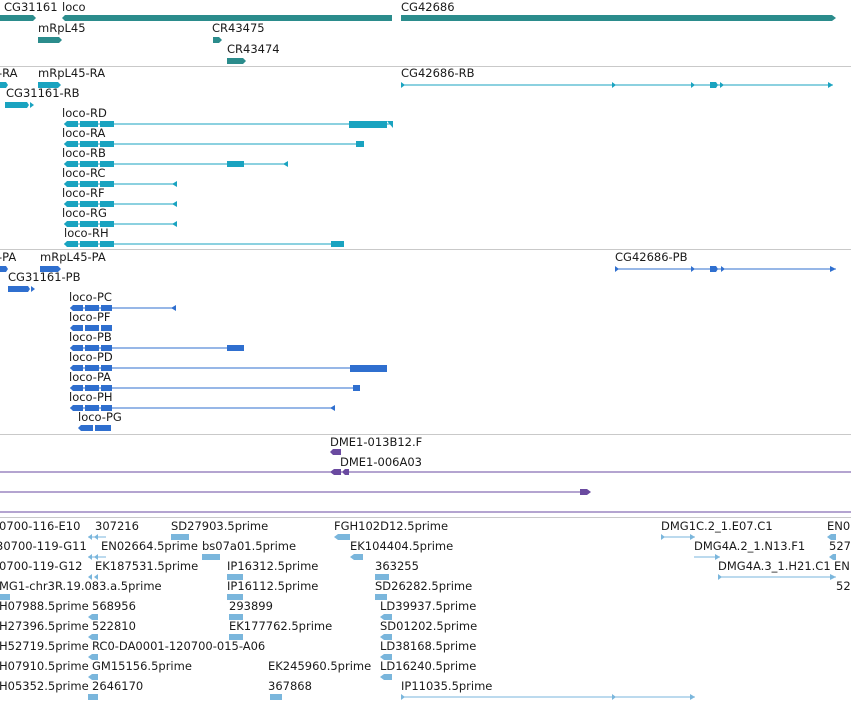 The width and height of the screenshot is (851, 702). What do you see at coordinates (90, 297) in the screenshot?
I see `protein-label: loco-PC` at bounding box center [90, 297].